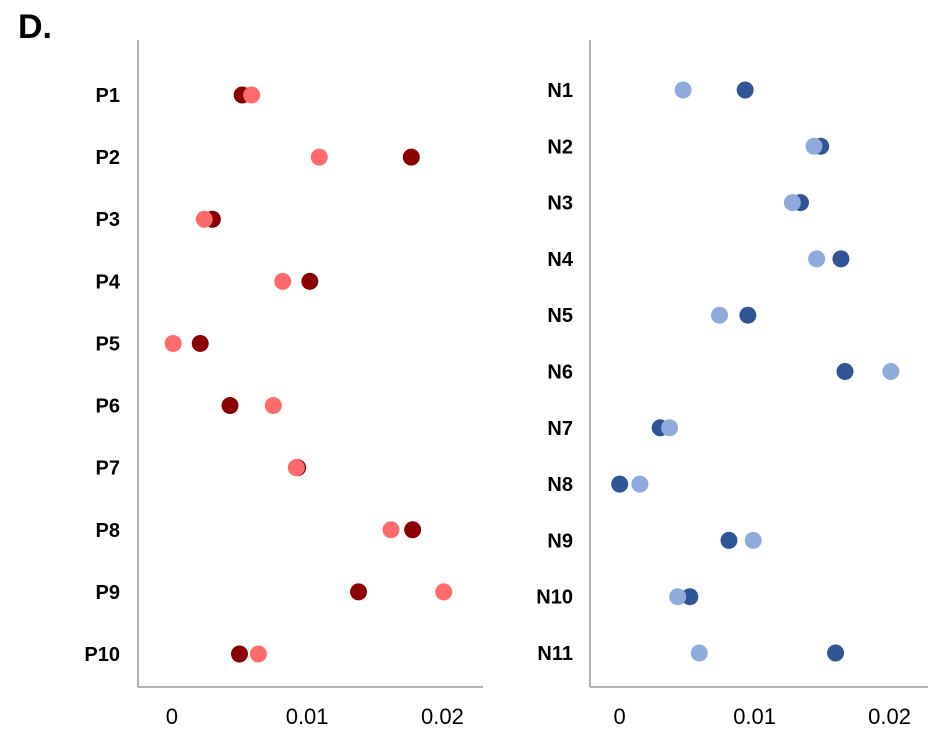  I want to click on n-series2-point-n5, so click(719, 315).